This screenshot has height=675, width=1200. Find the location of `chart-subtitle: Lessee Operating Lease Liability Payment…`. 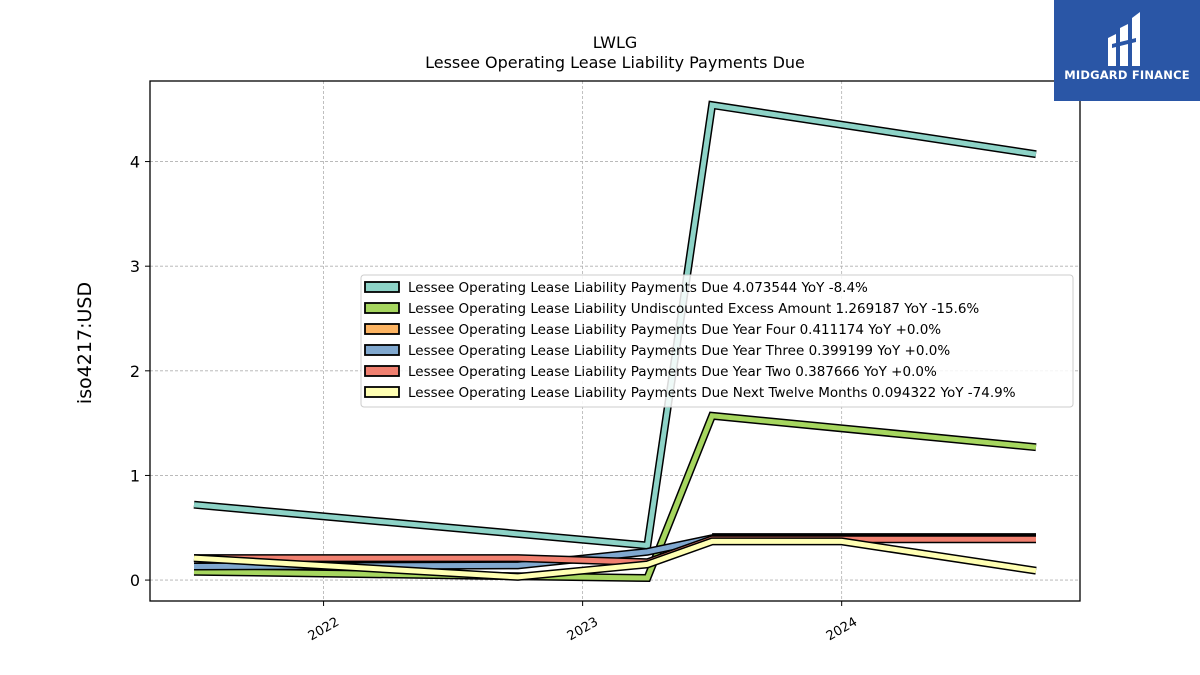

chart-subtitle: Lessee Operating Lease Liability Payment… is located at coordinates (615, 62).